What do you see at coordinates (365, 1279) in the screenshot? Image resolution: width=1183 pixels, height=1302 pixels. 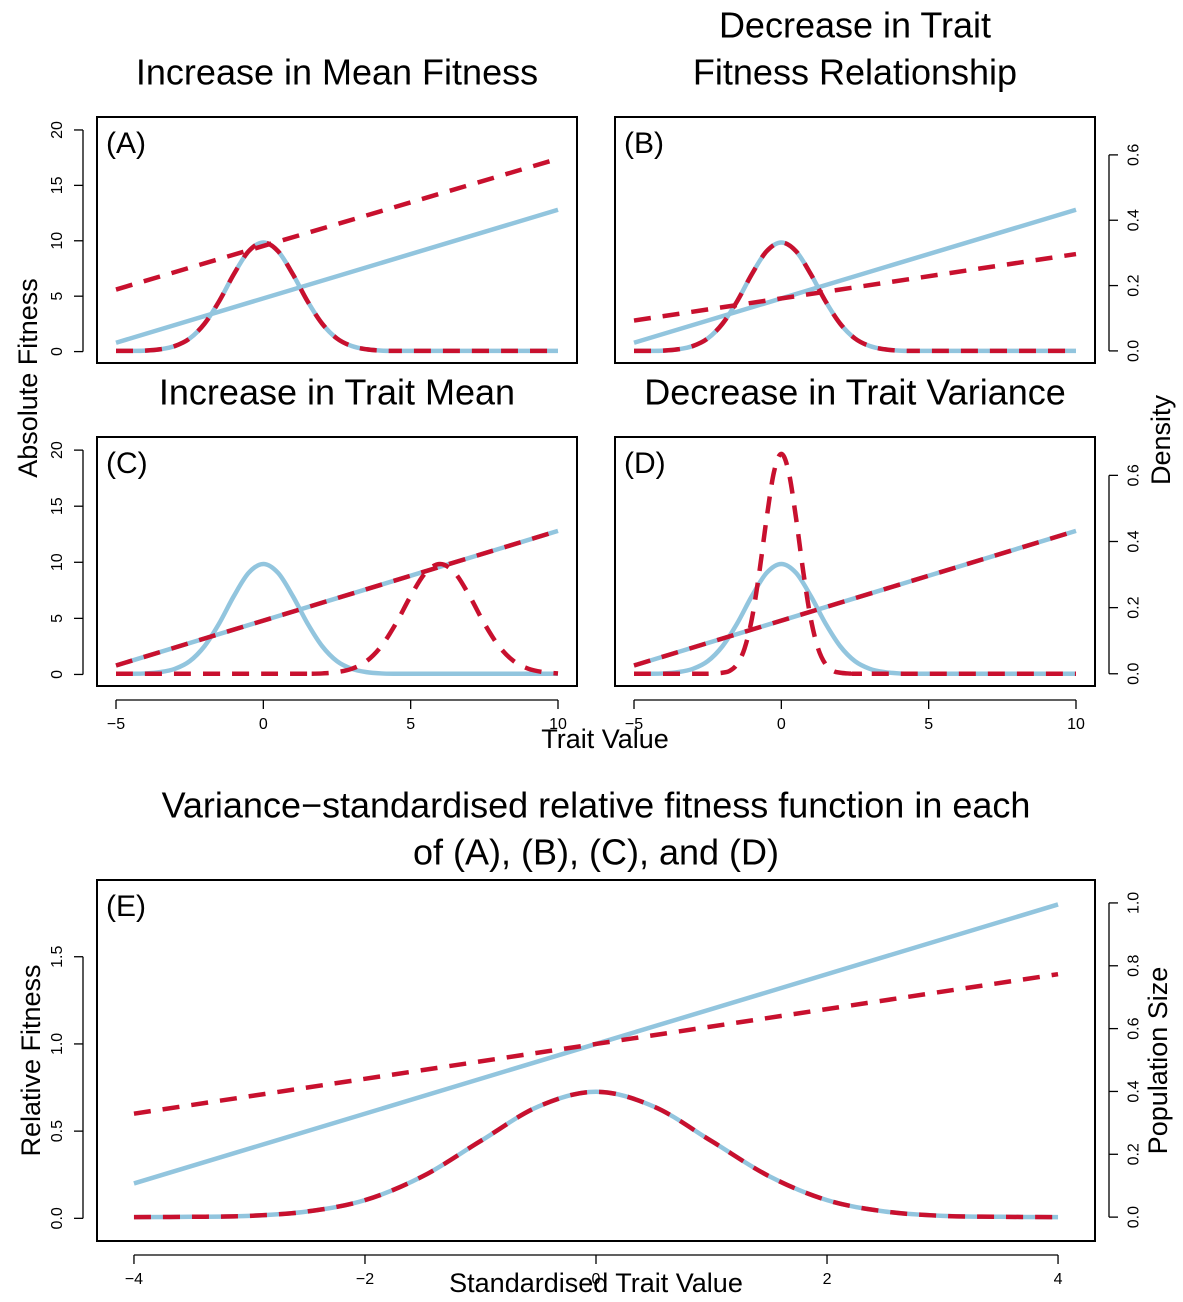 I see `x-tick-label: −2` at bounding box center [365, 1279].